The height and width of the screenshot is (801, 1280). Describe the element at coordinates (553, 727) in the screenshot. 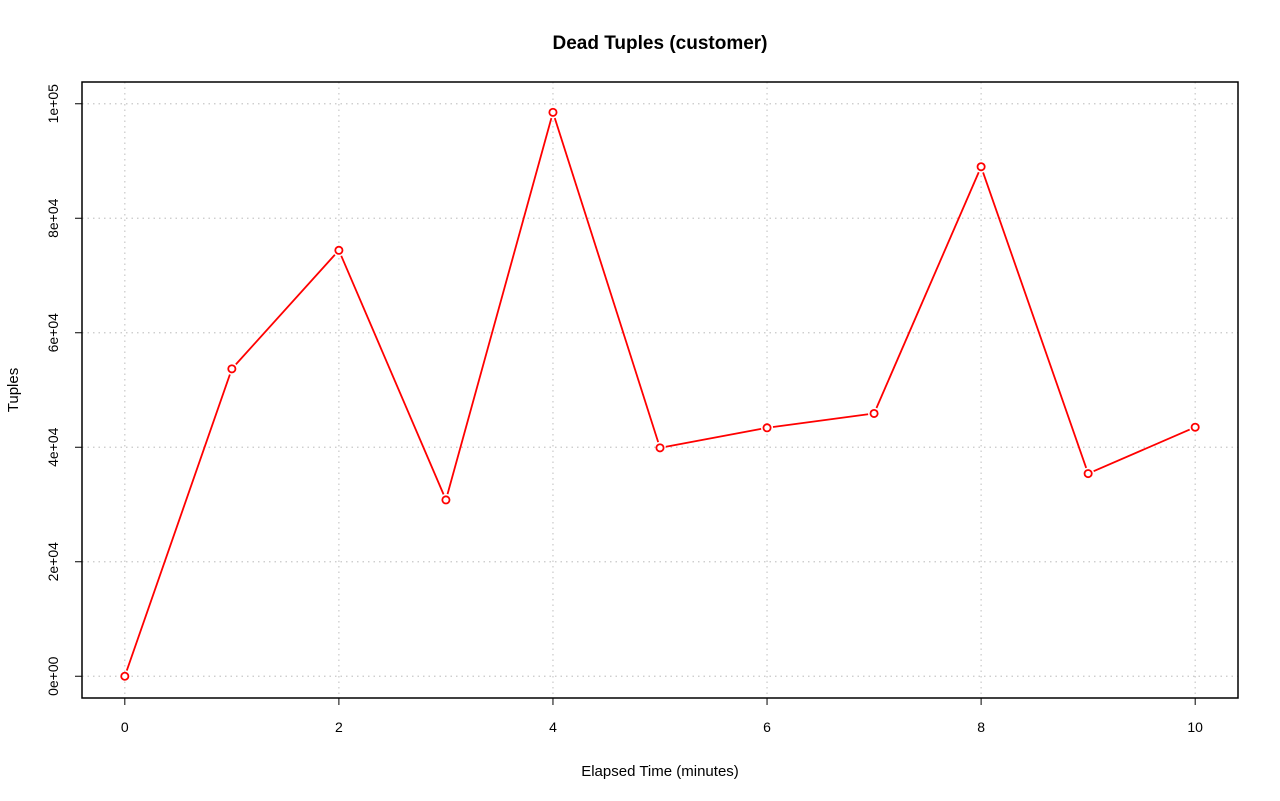

I see `x-tick-label: 4` at that location.